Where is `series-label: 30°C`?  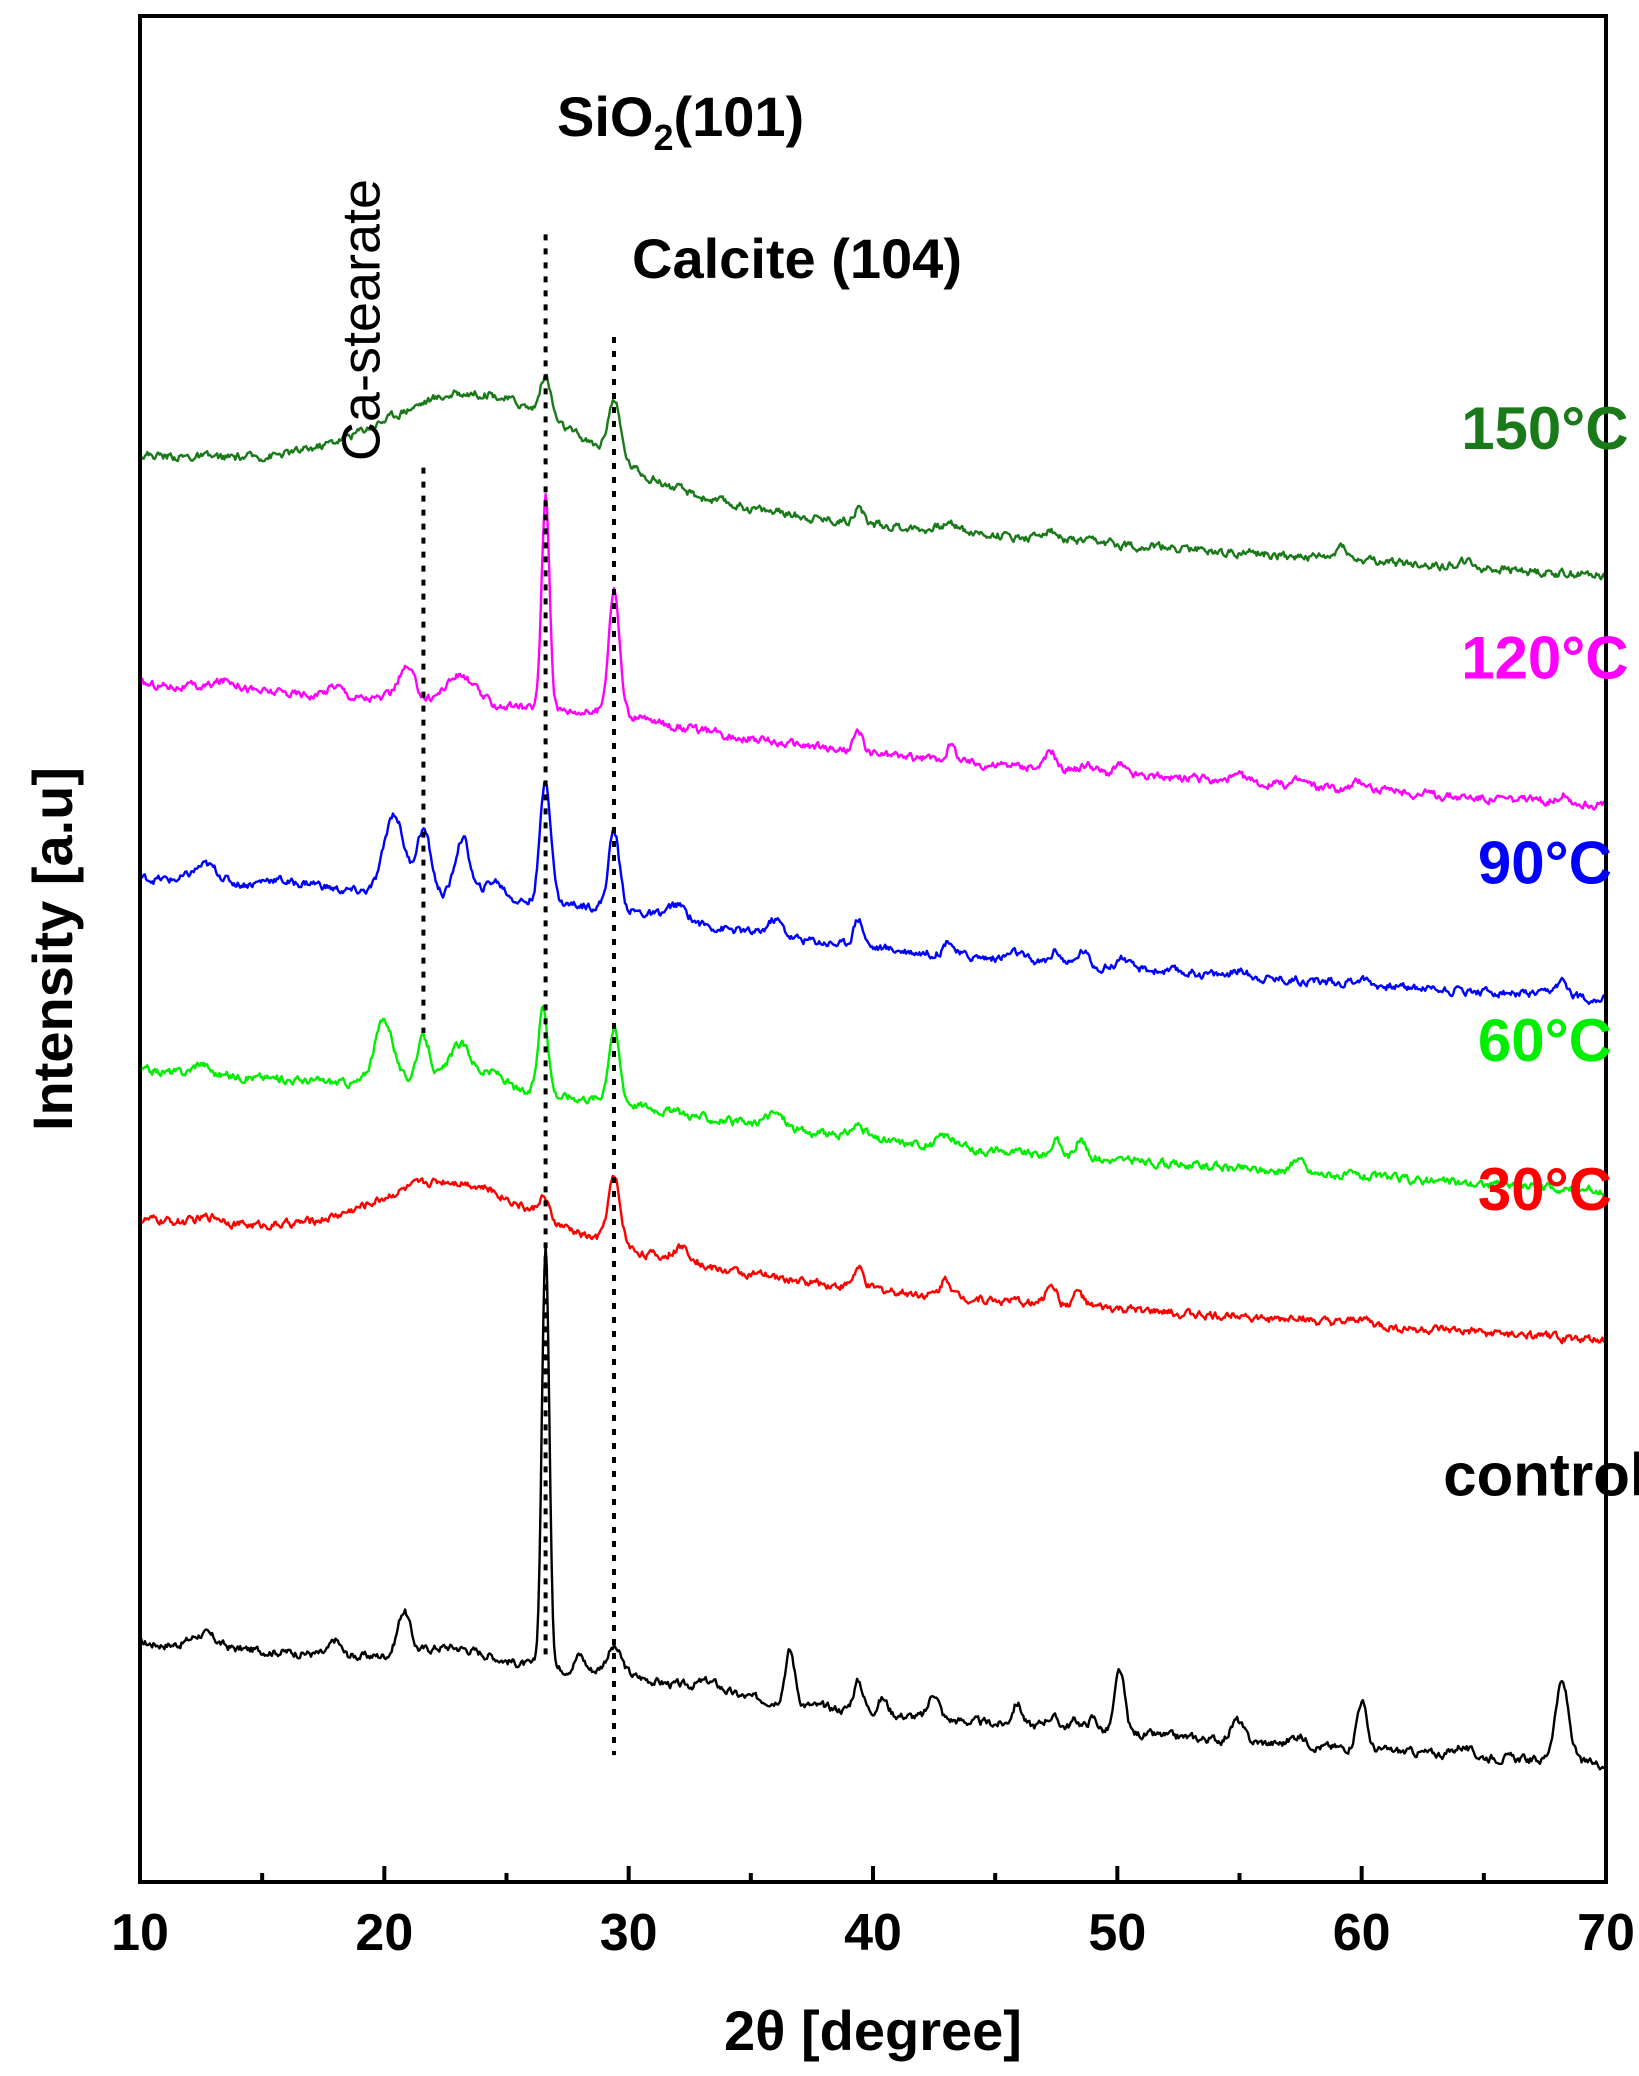 series-label: 30°C is located at coordinates (1545, 1189).